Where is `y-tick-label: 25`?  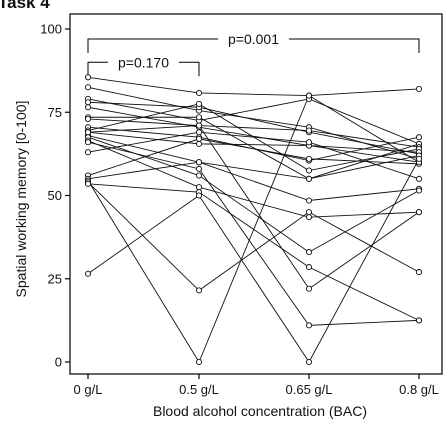 y-tick-label: 25 is located at coordinates (55, 278).